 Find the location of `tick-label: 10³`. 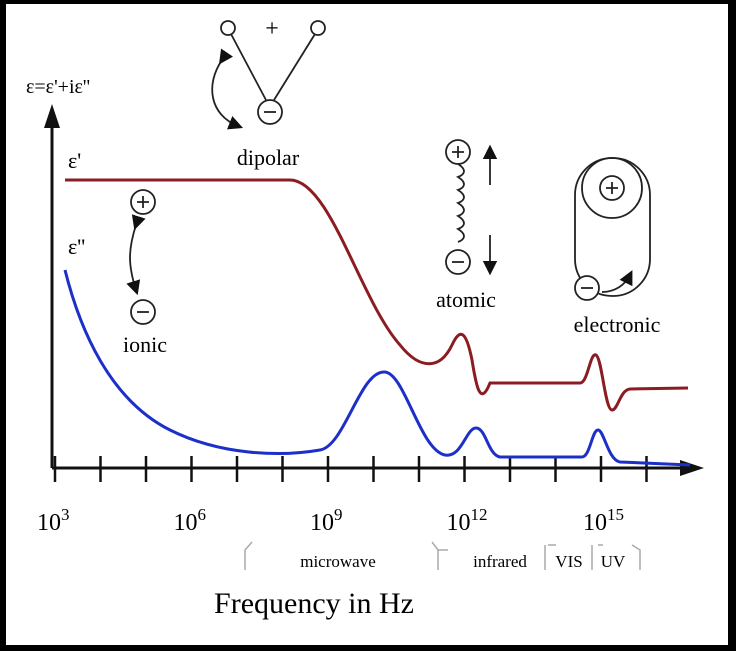

tick-label: 10³ is located at coordinates (53, 520).